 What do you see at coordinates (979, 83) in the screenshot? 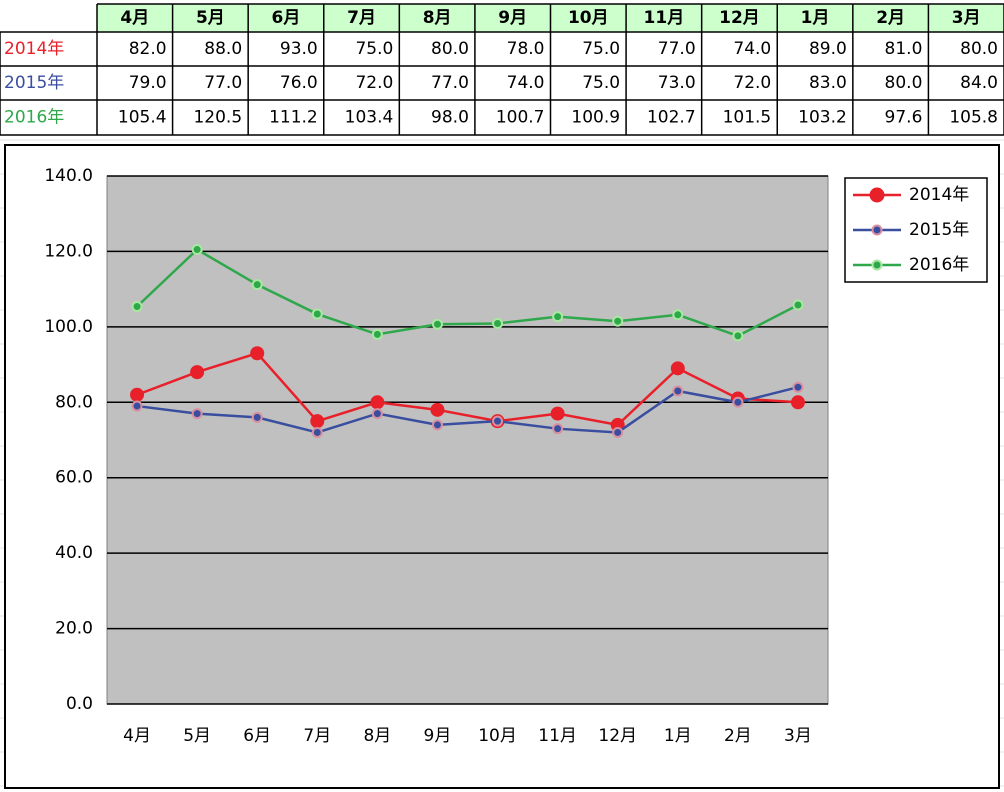
I see `cell: 84.0` at bounding box center [979, 83].